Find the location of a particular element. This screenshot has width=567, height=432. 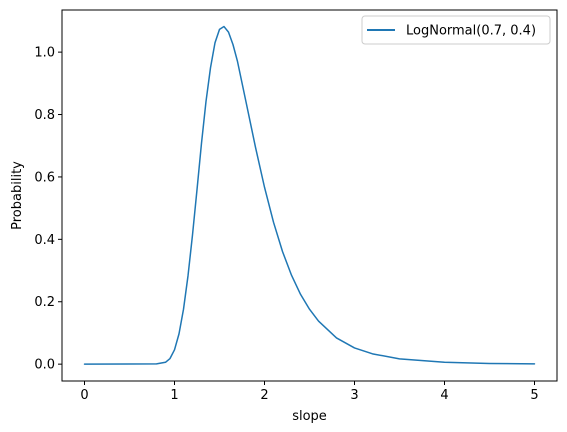

y-axis-title: Probability is located at coordinates (17, 195).